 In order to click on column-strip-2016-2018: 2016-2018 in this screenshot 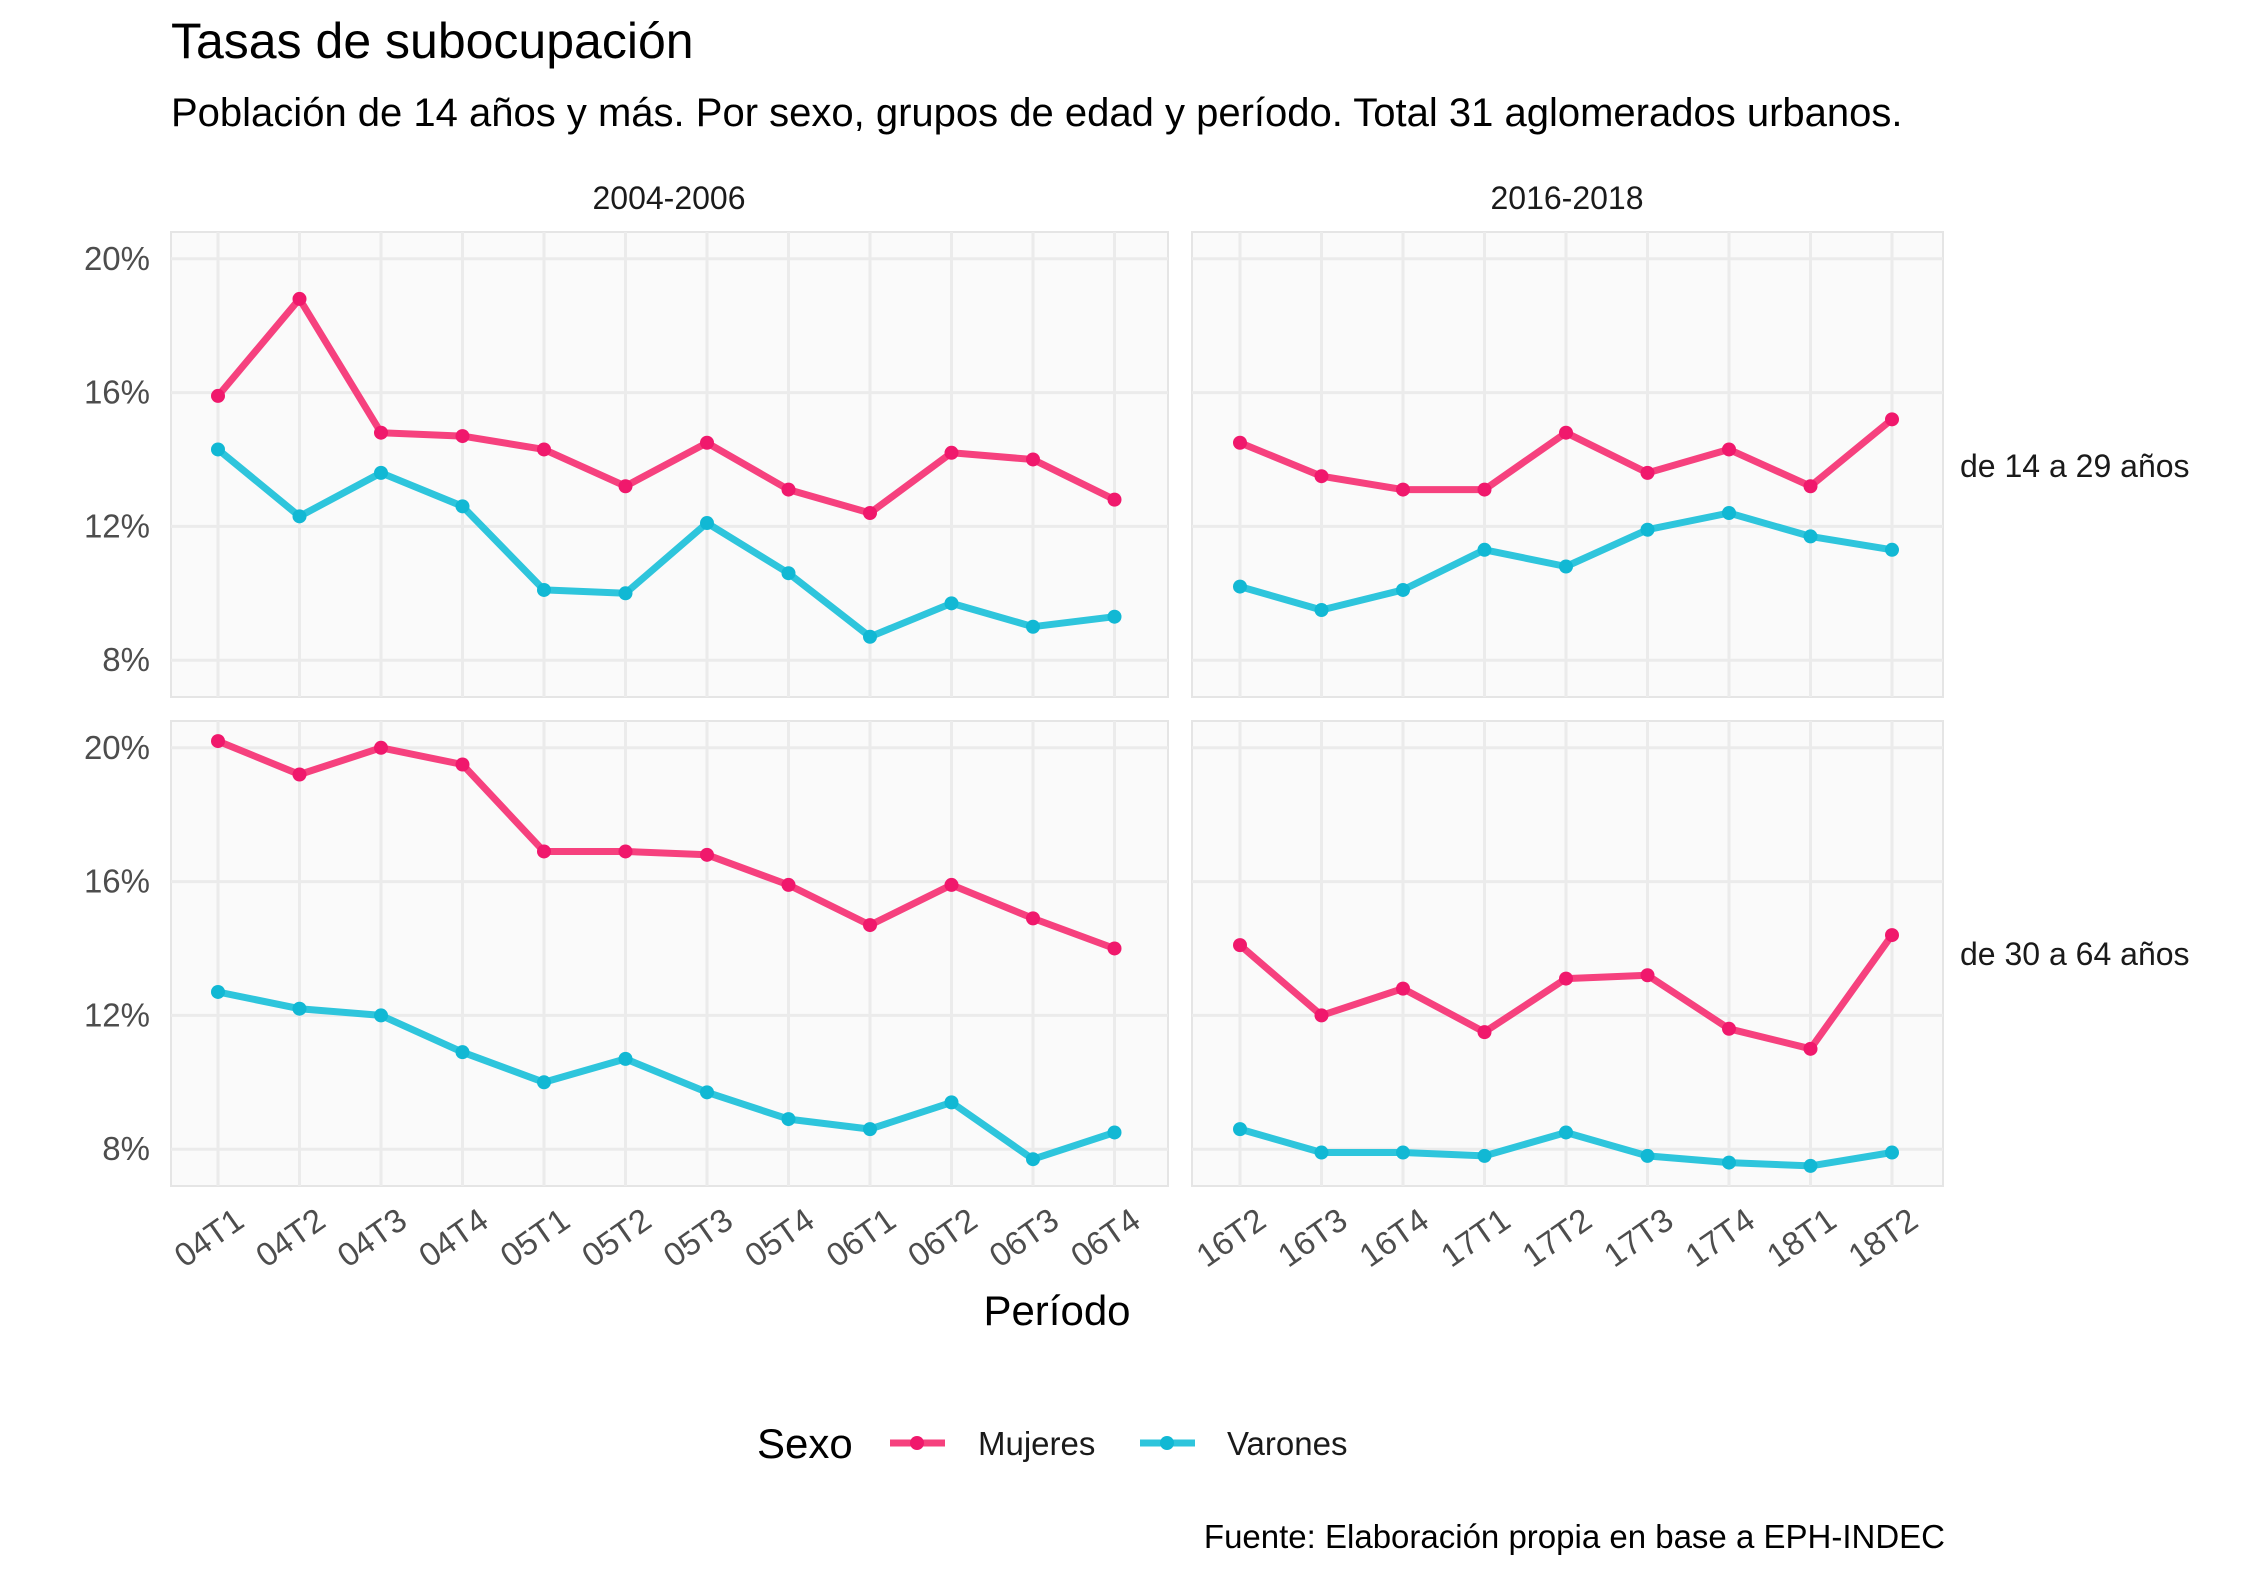, I will do `click(1566, 198)`.